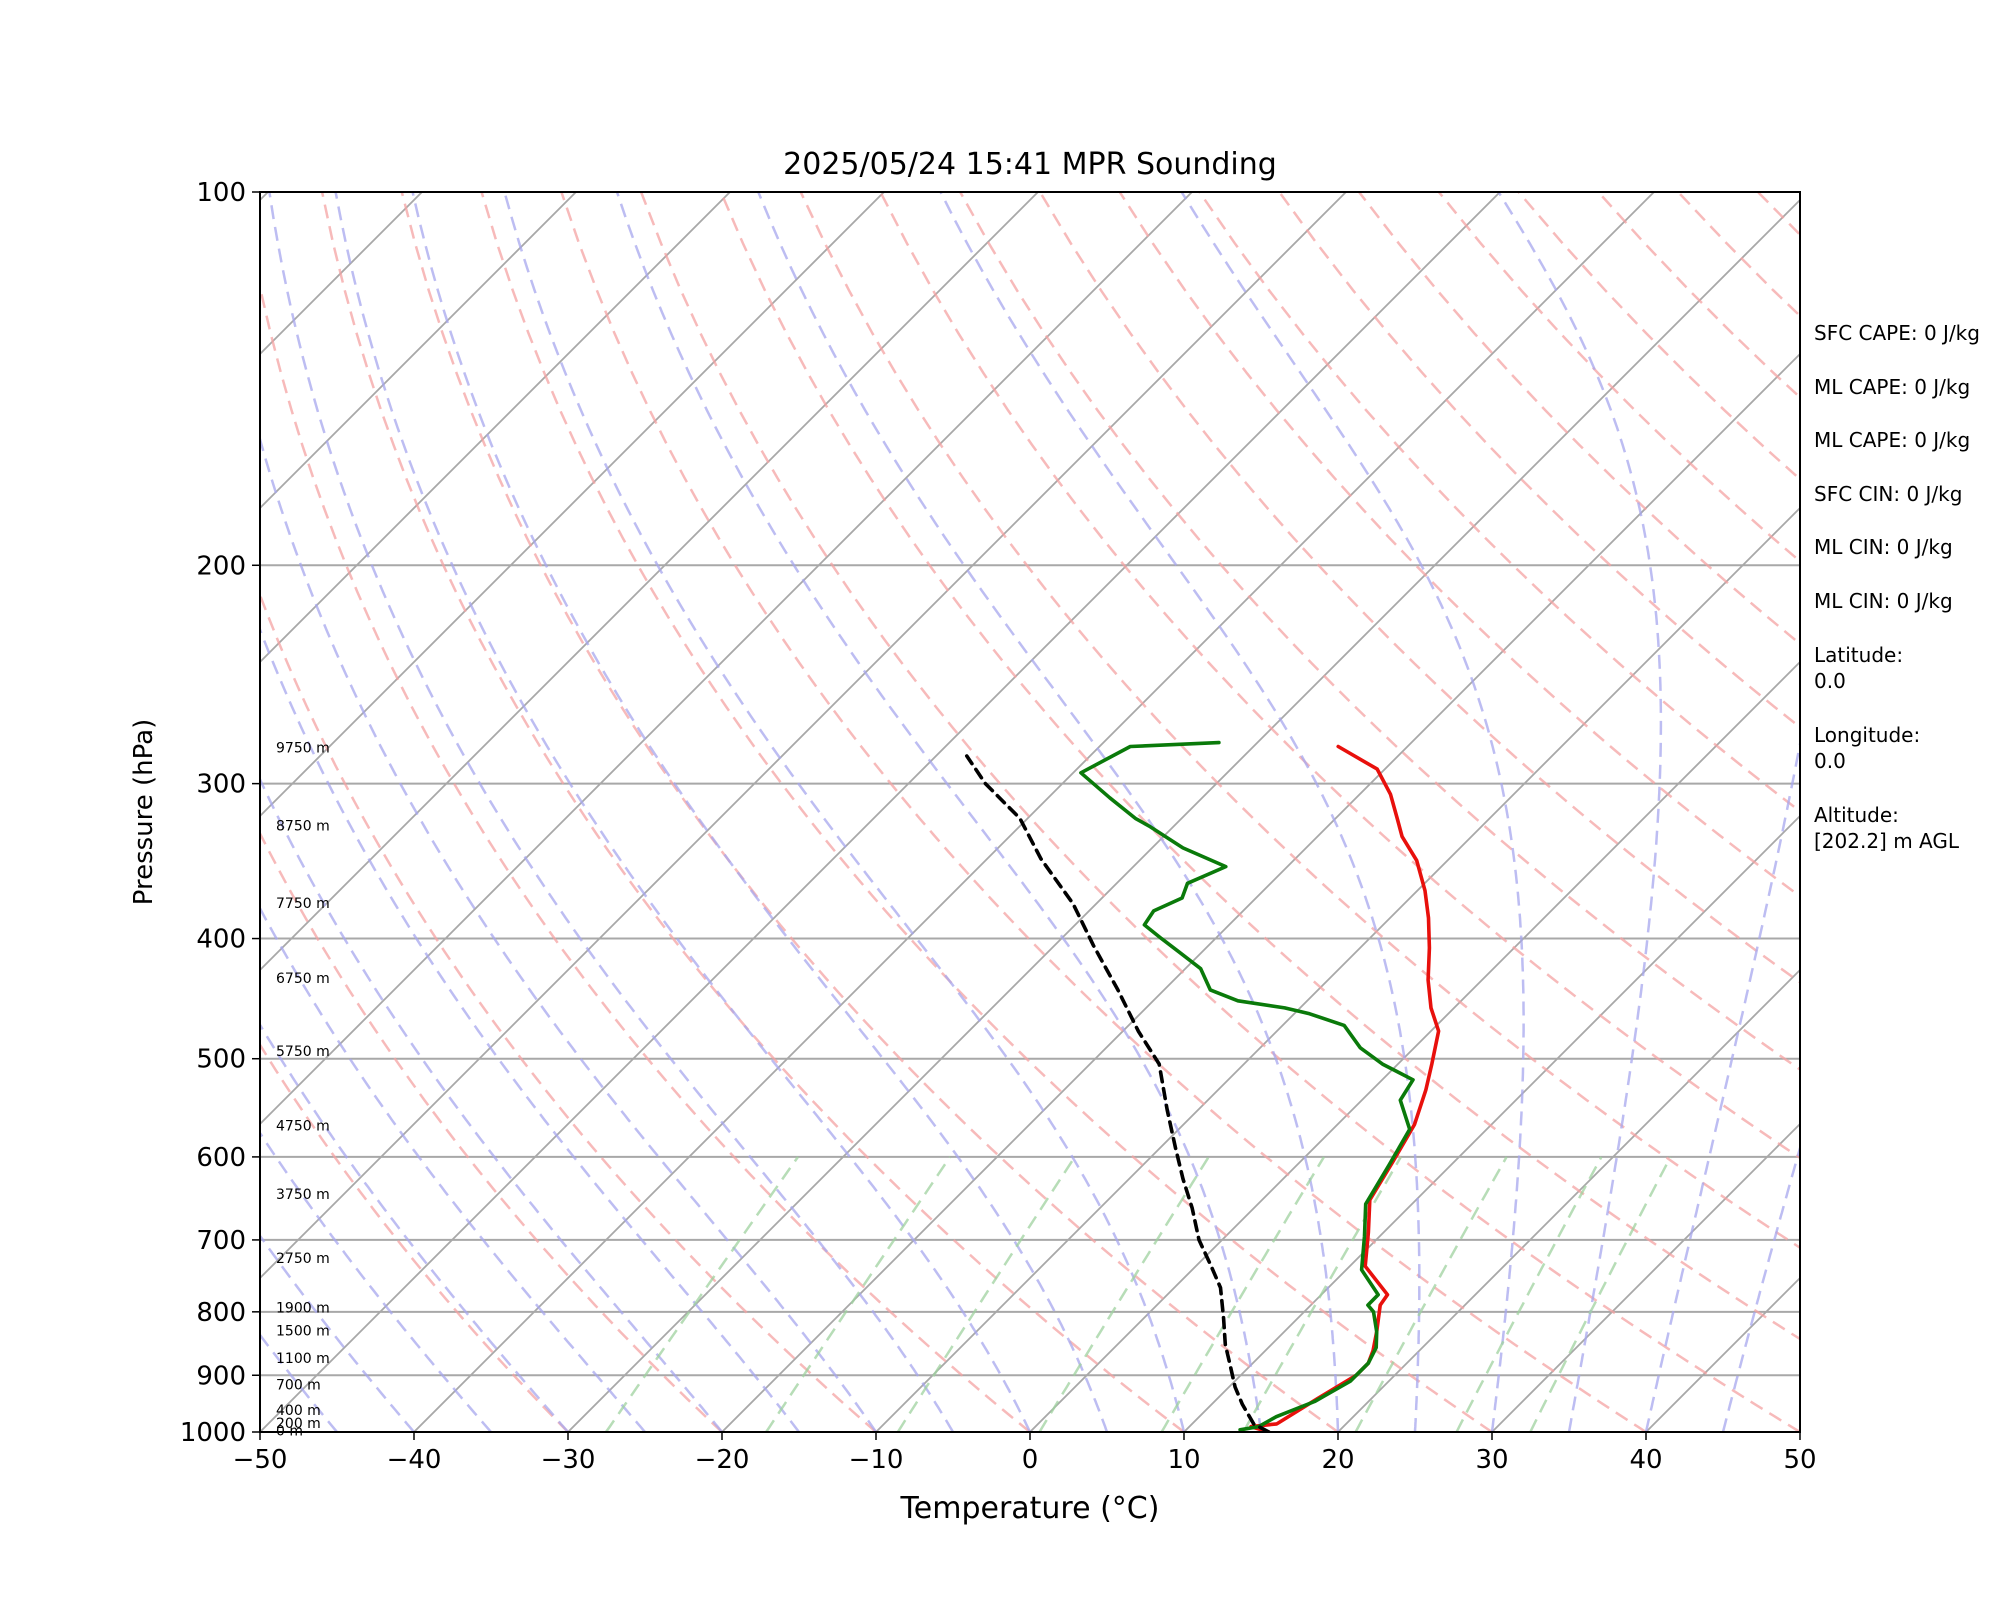 This screenshot has height=1600, width=2000. Describe the element at coordinates (1887, 840) in the screenshot. I see `altitude-value: [202.2] m AGL` at that location.